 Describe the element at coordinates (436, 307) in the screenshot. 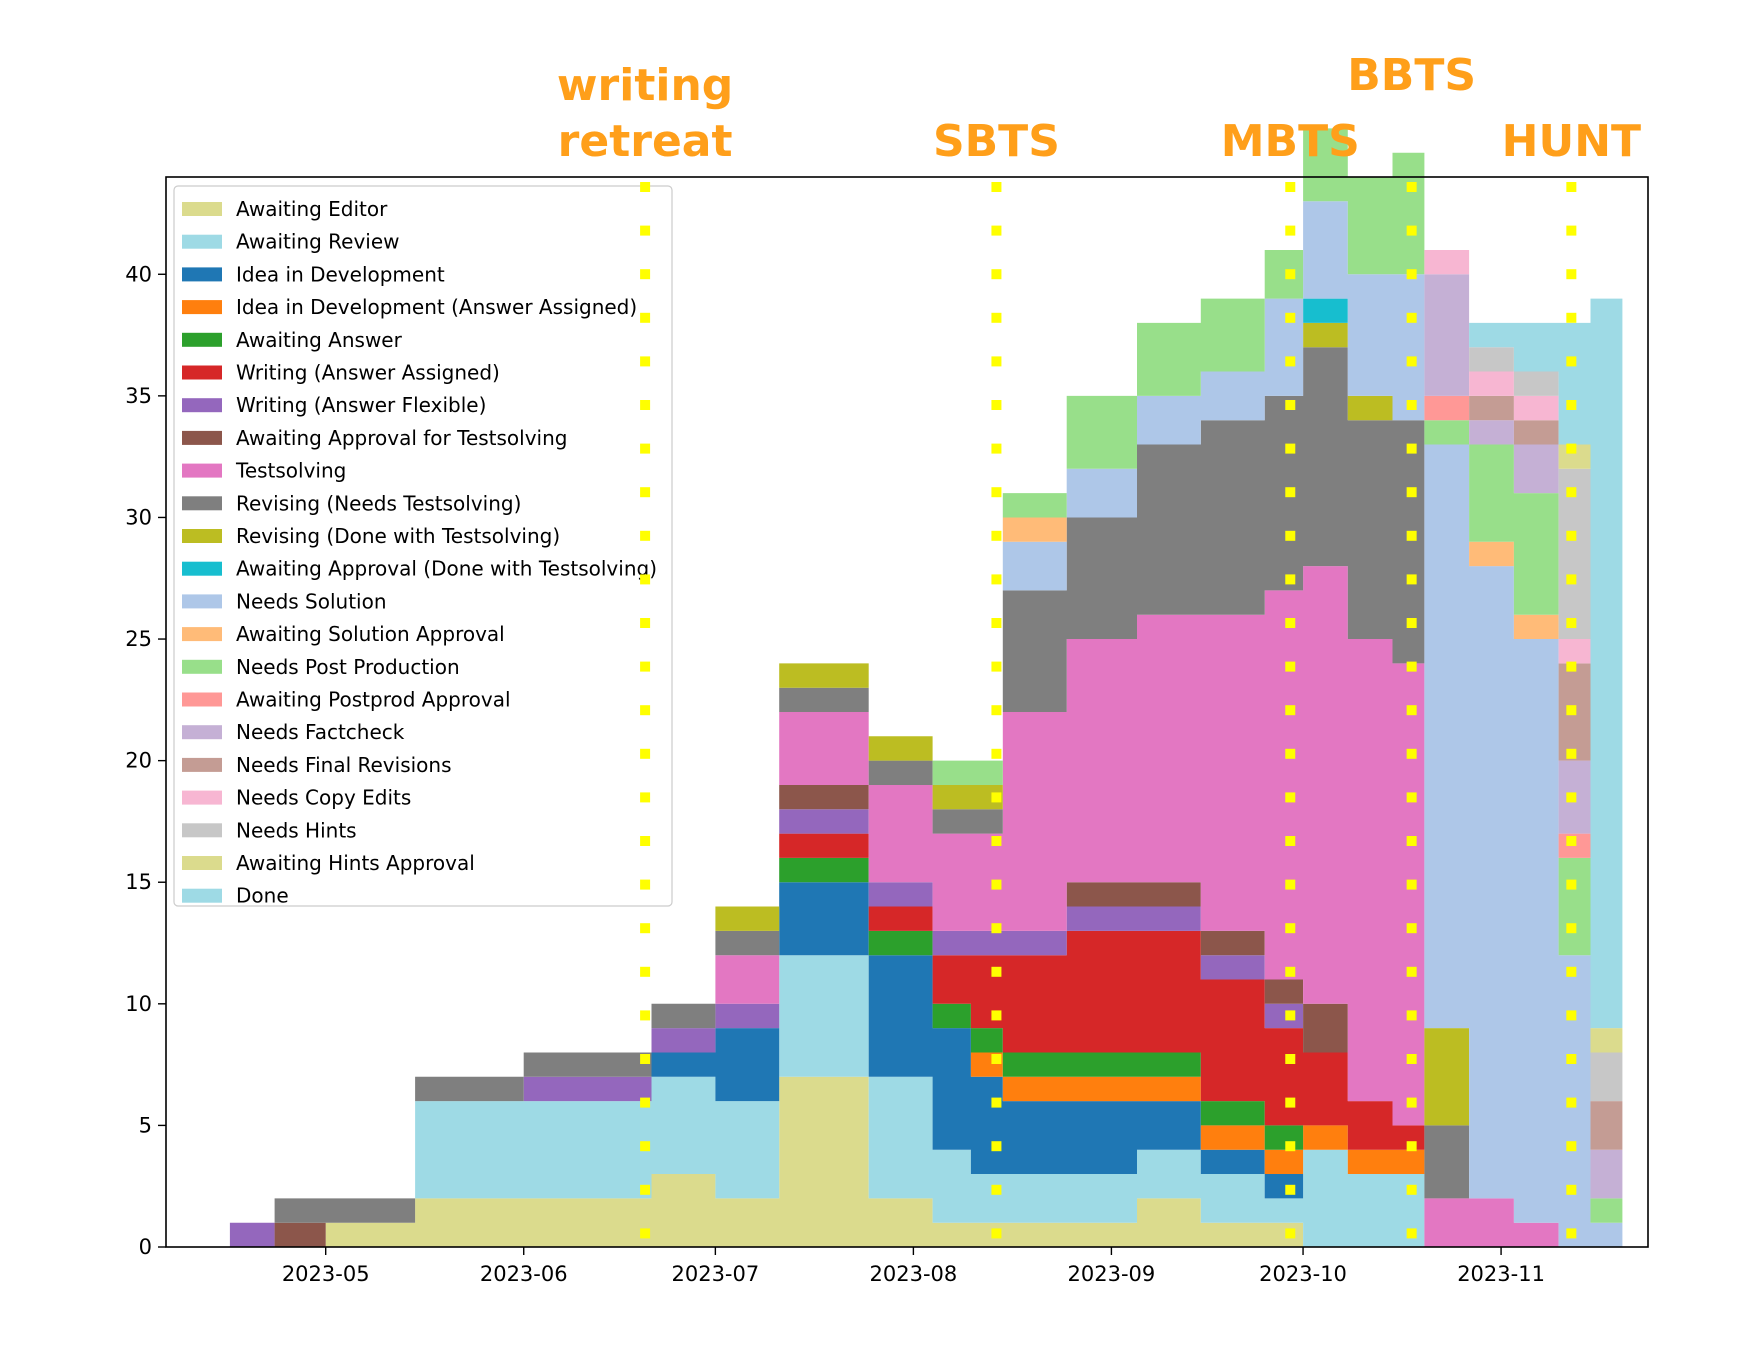

I see `legend-entry: Idea in Development (Answer Assigned)` at that location.